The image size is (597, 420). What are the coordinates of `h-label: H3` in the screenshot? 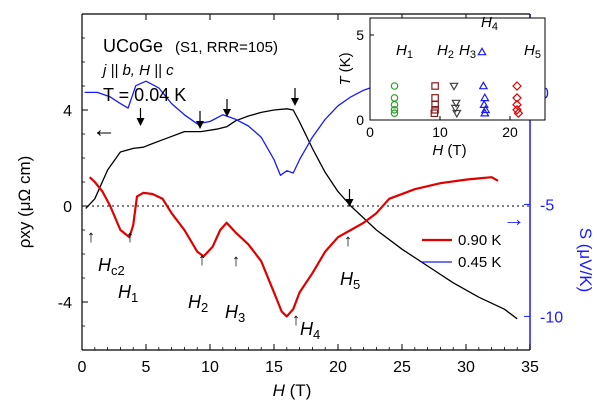 It's located at (235, 313).